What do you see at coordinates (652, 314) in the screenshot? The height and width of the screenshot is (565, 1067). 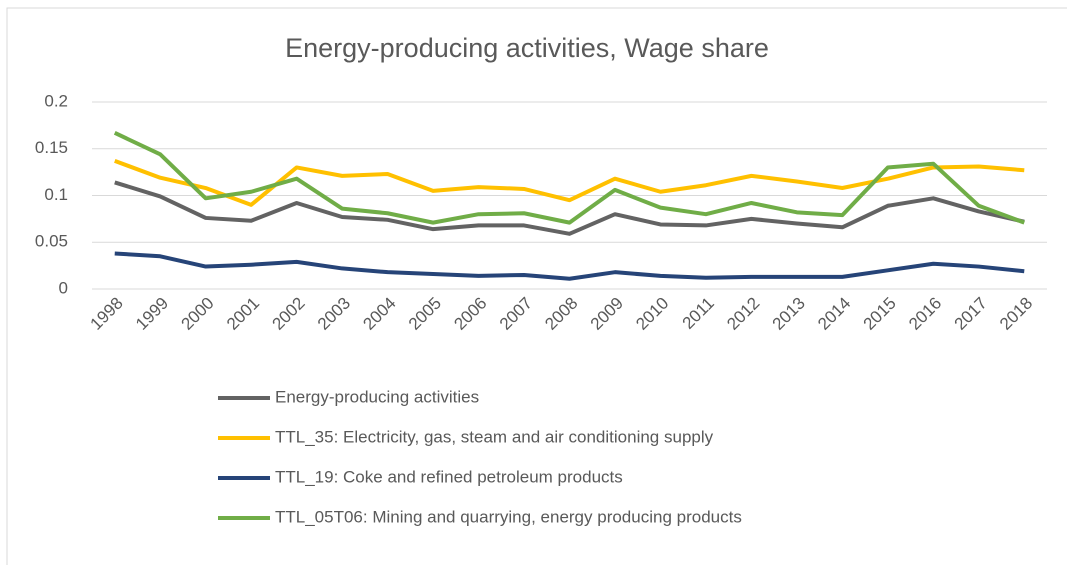 I see `x-tick-label: 2010` at bounding box center [652, 314].